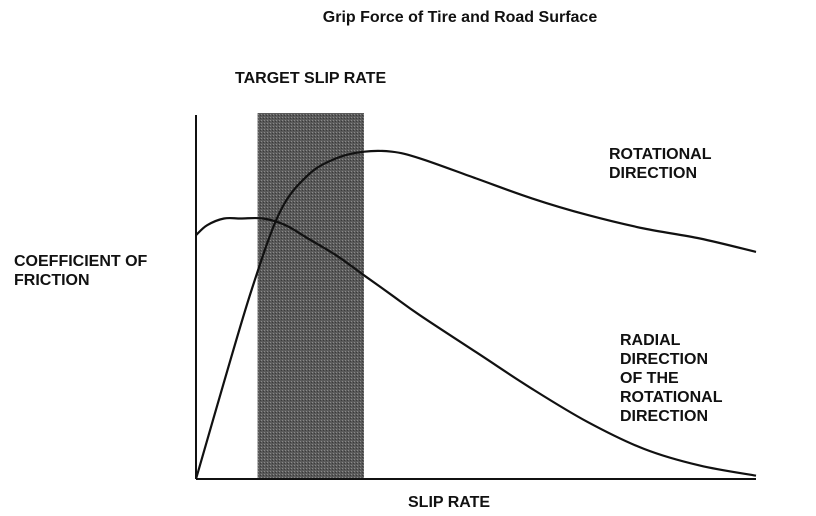  Describe the element at coordinates (653, 173) in the screenshot. I see `rotational-label-line-2: DIRECTION` at that location.